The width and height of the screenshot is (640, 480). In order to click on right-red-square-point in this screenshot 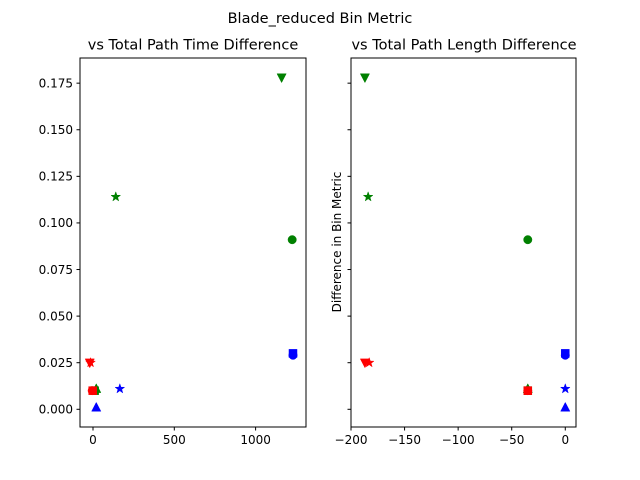, I will do `click(528, 390)`.